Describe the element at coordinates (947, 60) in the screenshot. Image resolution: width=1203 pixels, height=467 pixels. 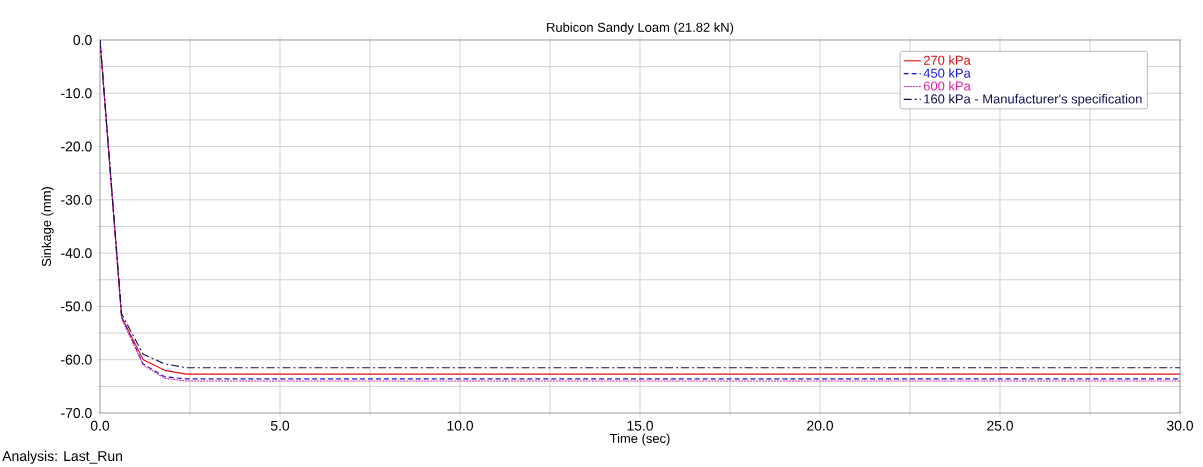
I see `legend-label: 270 kPa` at that location.